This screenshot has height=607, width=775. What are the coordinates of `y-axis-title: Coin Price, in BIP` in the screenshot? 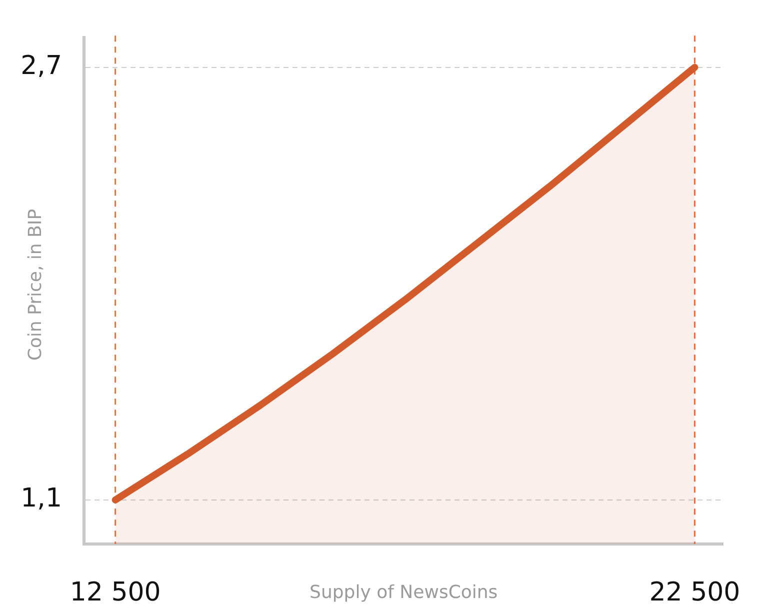 It's located at (35, 284).